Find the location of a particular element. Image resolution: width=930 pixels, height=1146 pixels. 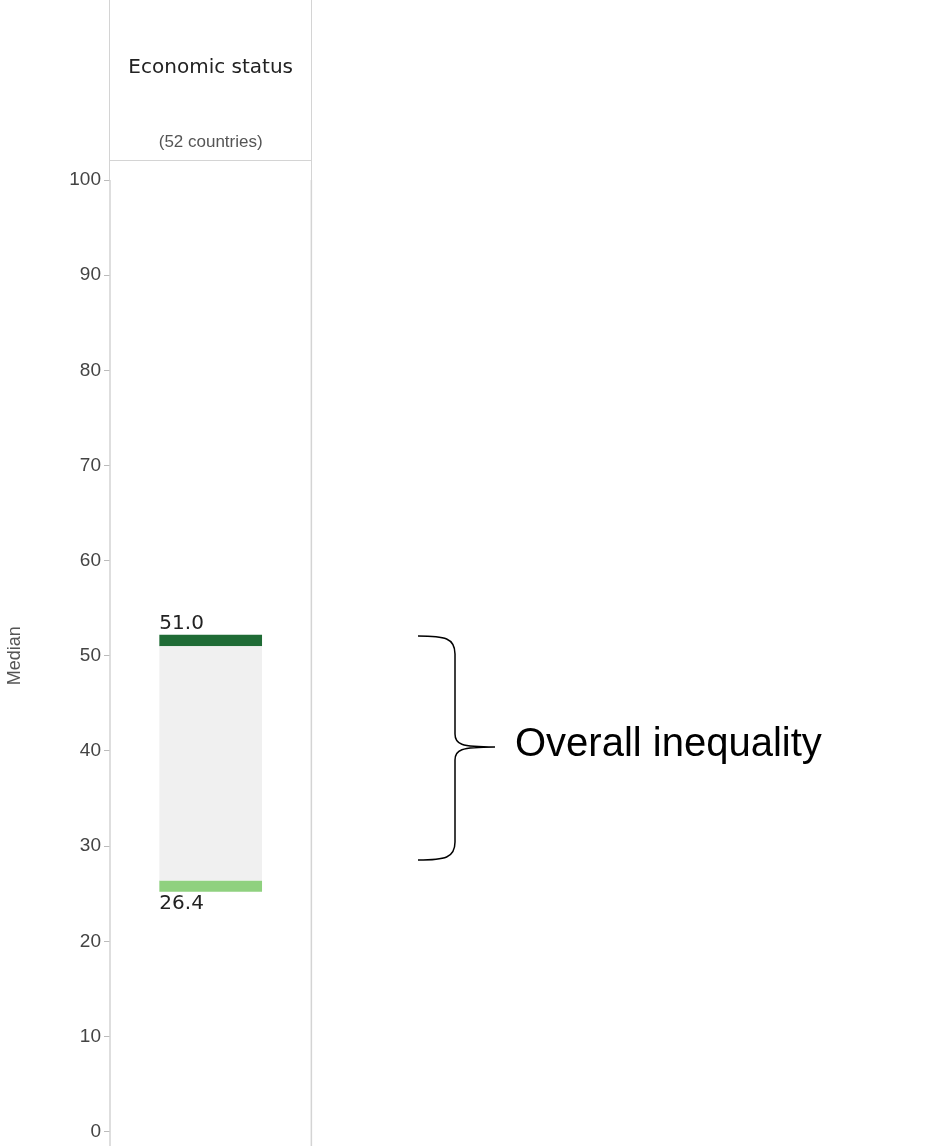

y-tick-label: 60 is located at coordinates (90, 559).